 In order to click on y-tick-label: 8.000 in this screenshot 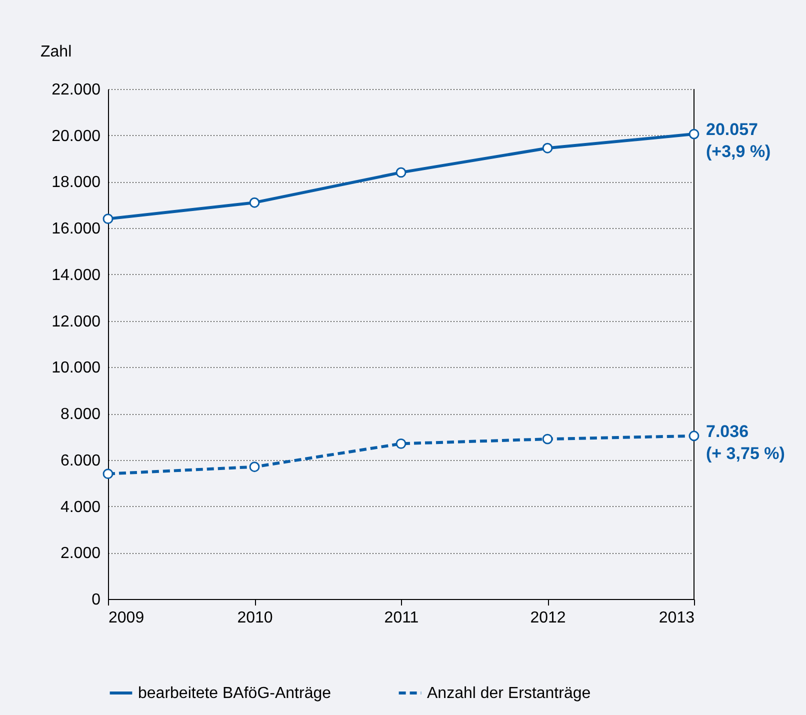, I will do `click(80, 415)`.